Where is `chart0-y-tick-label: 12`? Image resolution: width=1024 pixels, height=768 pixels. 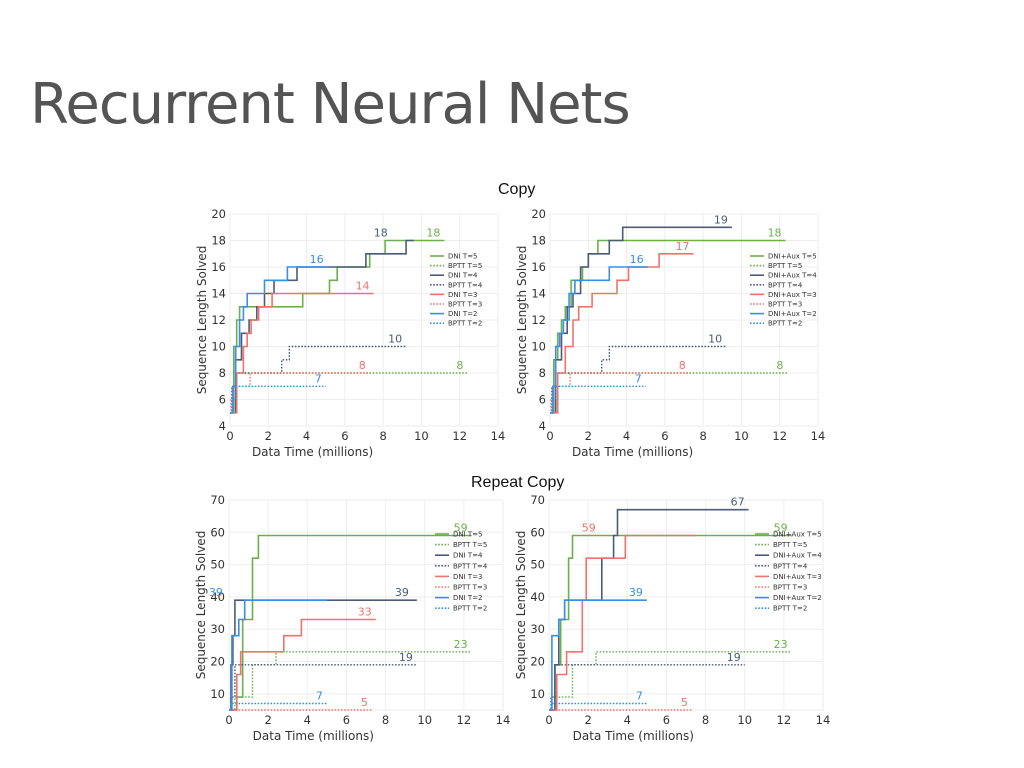 chart0-y-tick-label: 12 is located at coordinates (218, 320).